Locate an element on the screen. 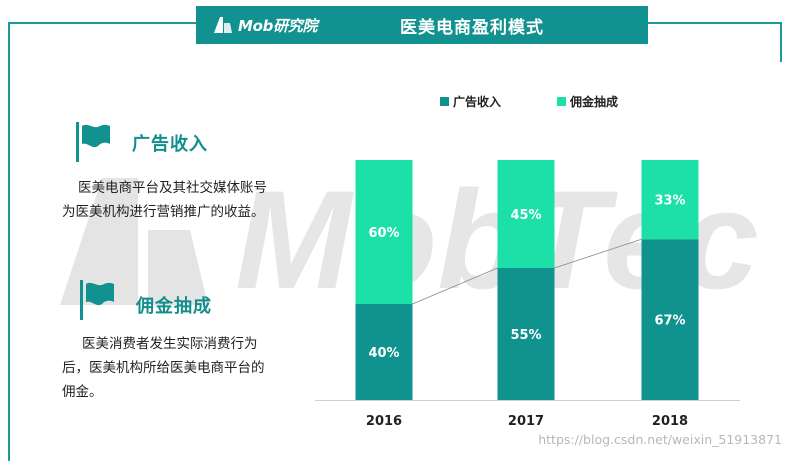 This screenshot has width=792, height=461. desc-line: 佣金。 is located at coordinates (82, 392).